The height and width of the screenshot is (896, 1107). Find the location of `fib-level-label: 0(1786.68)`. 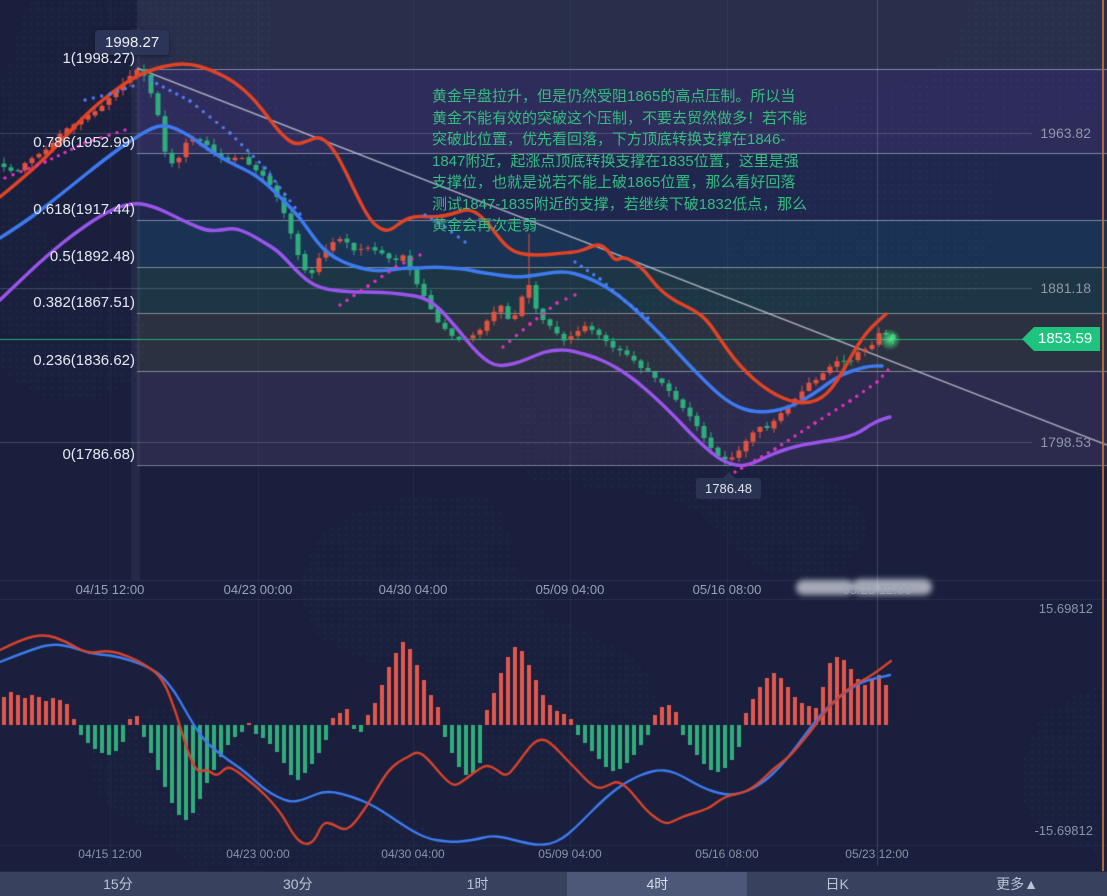

fib-level-label: 0(1786.68) is located at coordinates (98, 454).